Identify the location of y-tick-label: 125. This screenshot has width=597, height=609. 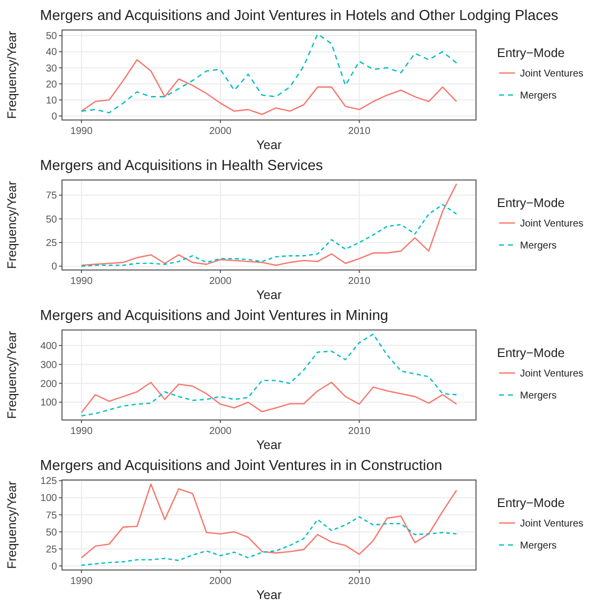
(49, 482).